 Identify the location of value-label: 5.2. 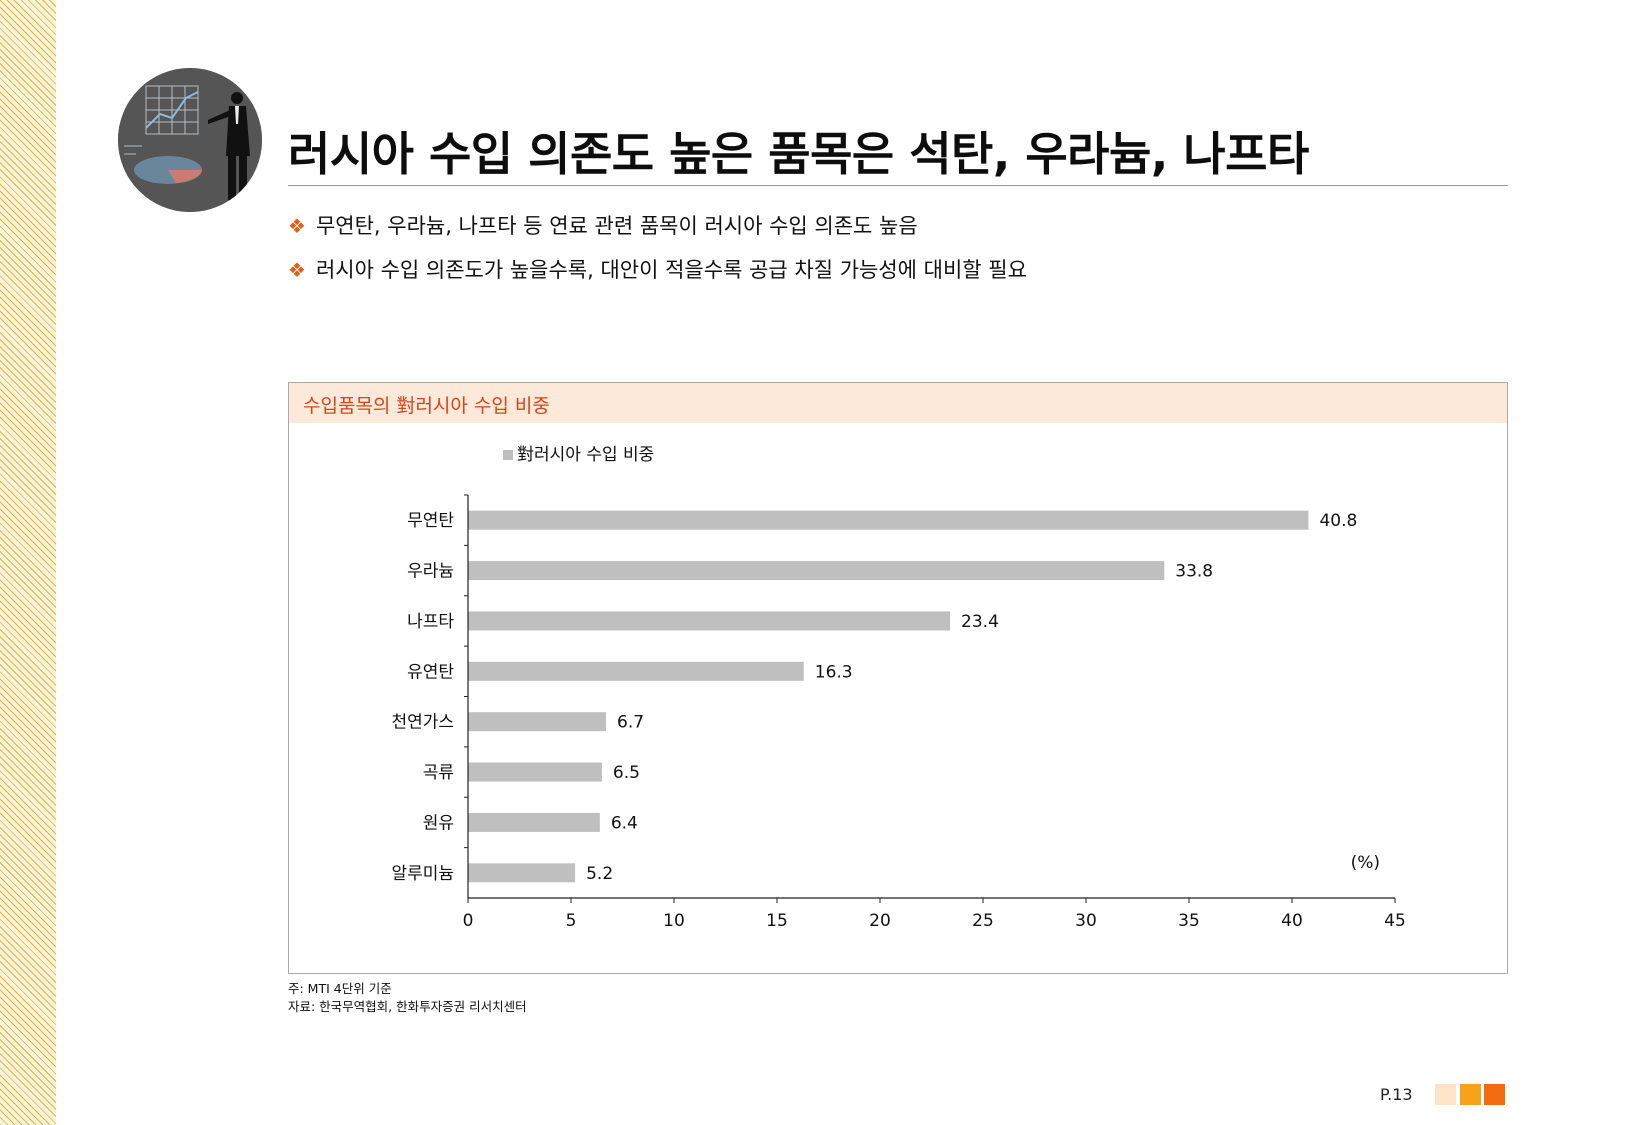
(599, 874).